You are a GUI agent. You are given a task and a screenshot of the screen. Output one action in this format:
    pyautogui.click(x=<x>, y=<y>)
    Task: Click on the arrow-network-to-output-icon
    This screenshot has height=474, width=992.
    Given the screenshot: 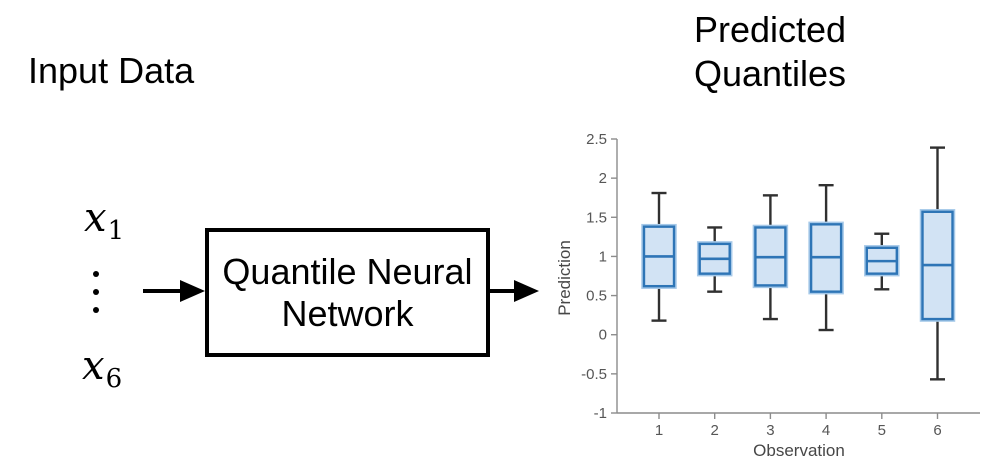 What is the action you would take?
    pyautogui.click(x=514, y=291)
    